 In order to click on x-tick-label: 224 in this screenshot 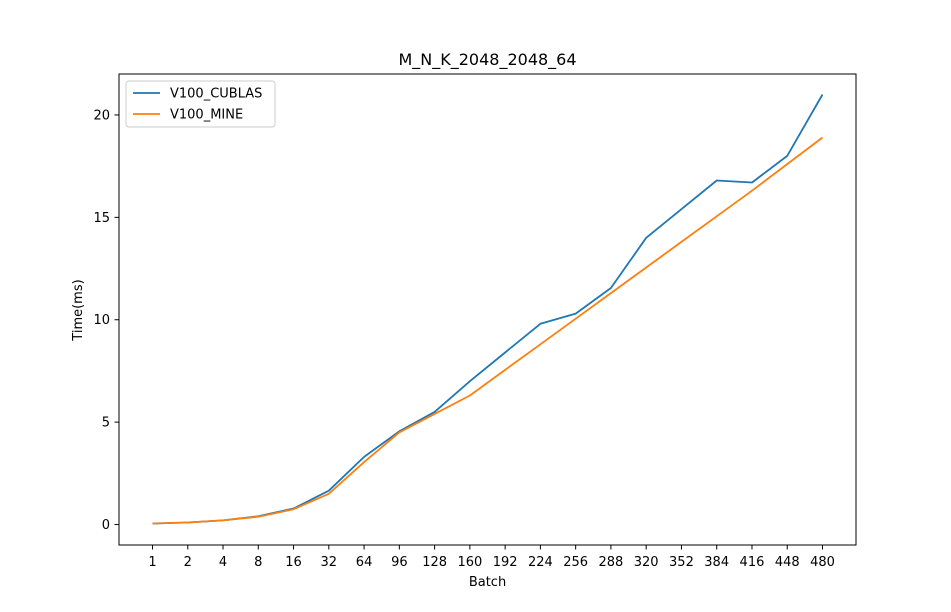, I will do `click(540, 562)`.